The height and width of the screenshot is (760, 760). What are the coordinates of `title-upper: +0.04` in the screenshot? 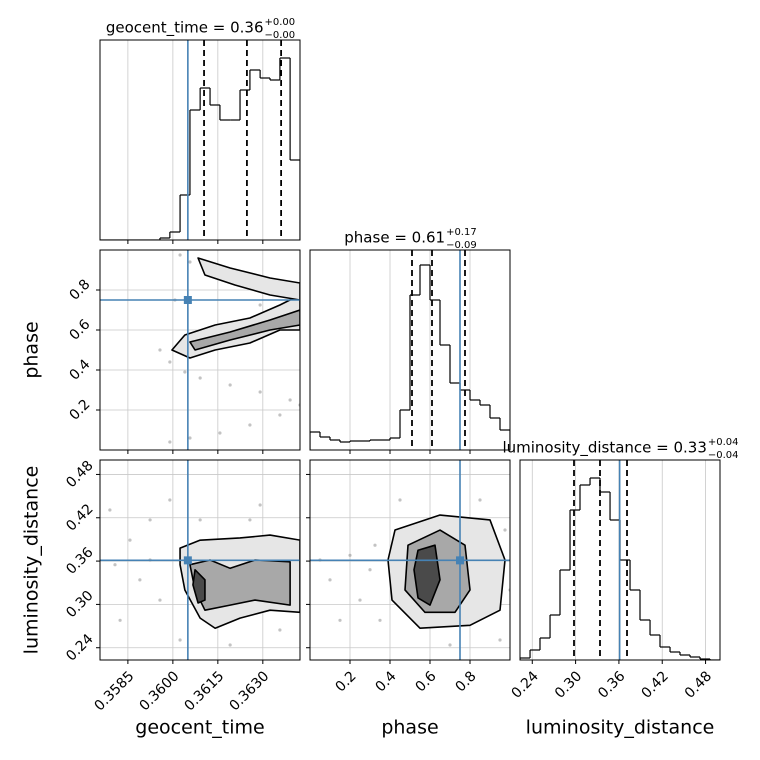 It's located at (723, 442).